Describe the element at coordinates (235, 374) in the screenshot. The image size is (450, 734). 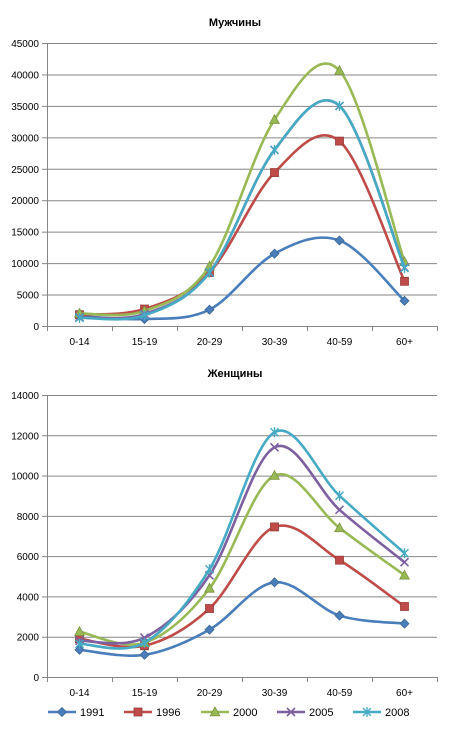
I see `chart-title: Женщины` at that location.